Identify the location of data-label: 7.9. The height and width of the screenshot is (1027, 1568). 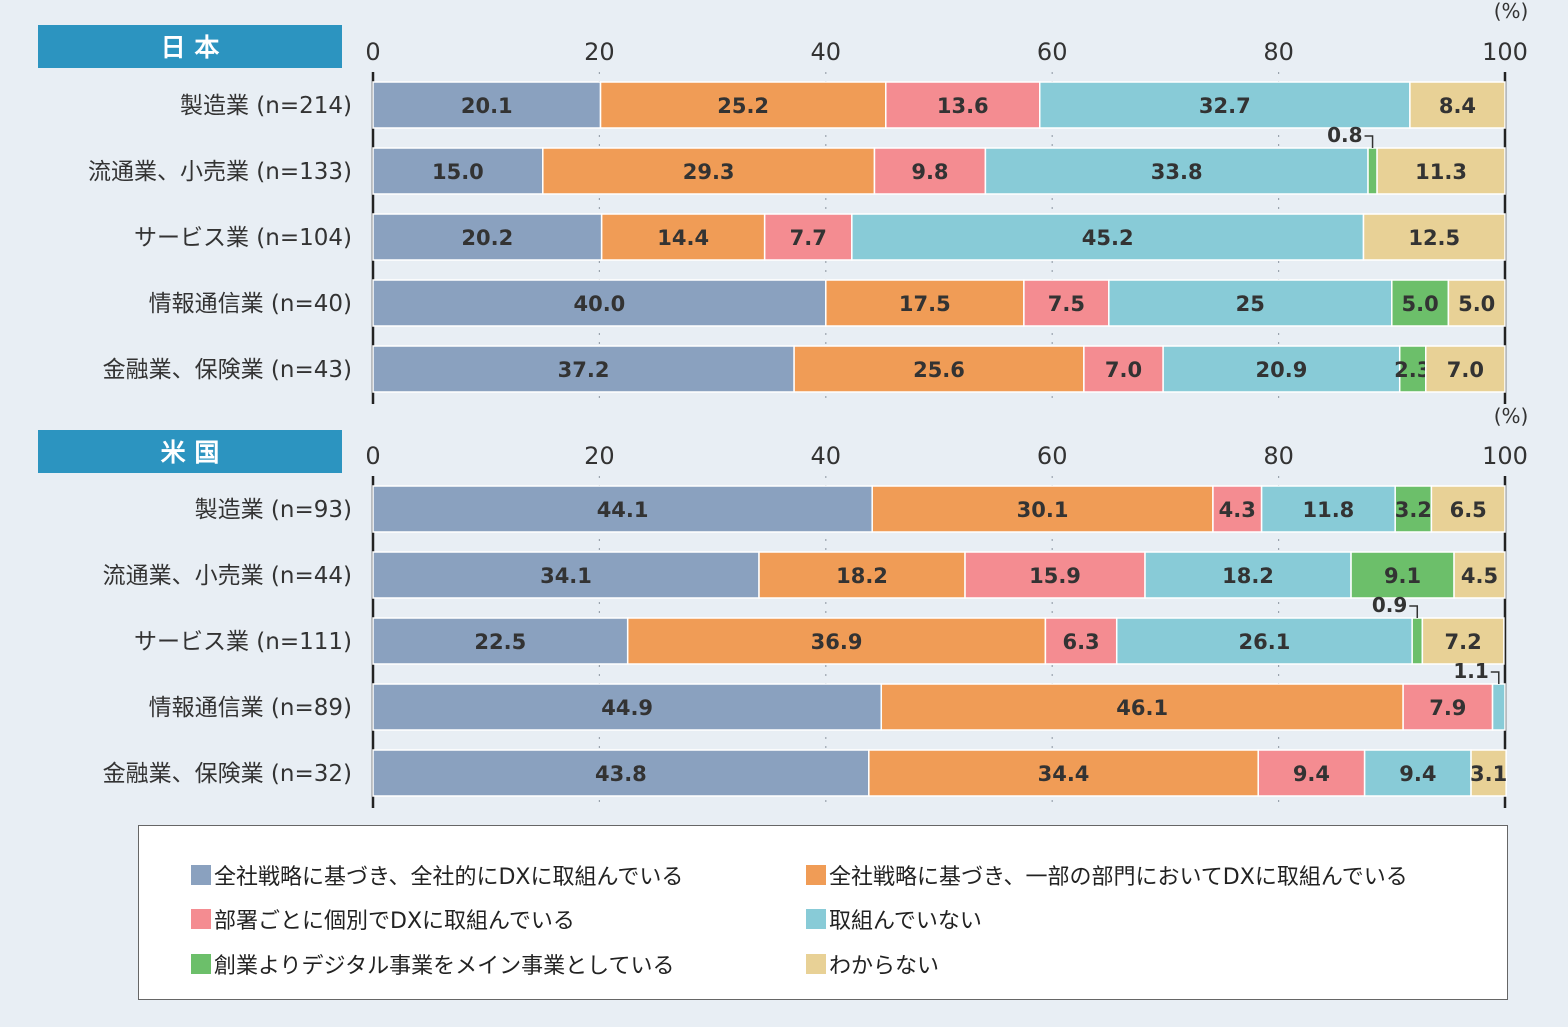
(1447, 708).